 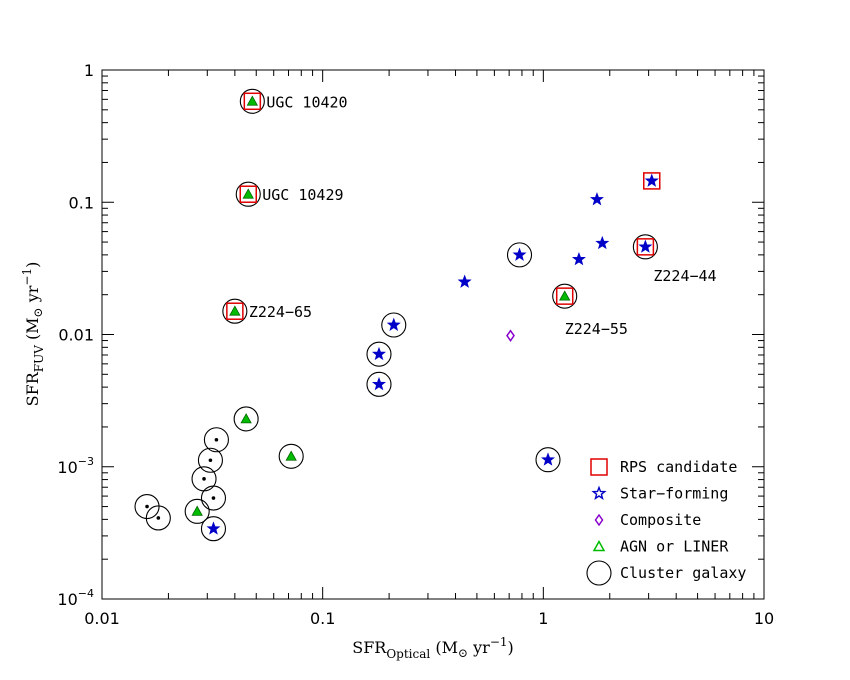 What do you see at coordinates (678, 467) in the screenshot?
I see `legend-label: RPS candidate` at bounding box center [678, 467].